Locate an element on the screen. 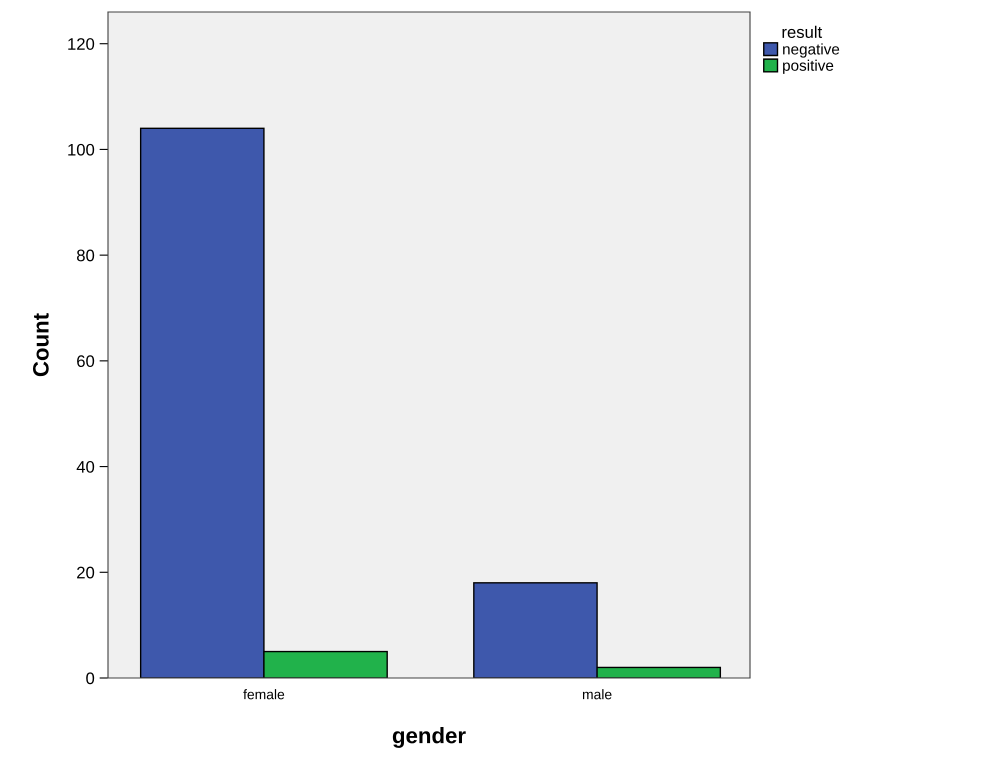 This screenshot has width=991, height=765. y-tick-label: 120 is located at coordinates (81, 44).